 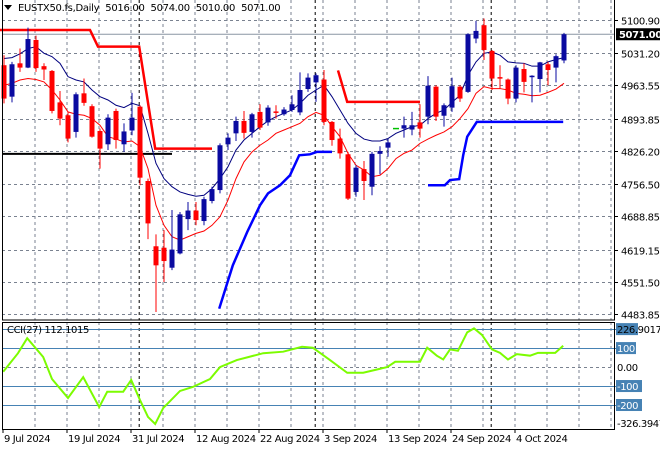 What do you see at coordinates (640, 55) in the screenshot?
I see `price-axis-label: 5031.20` at bounding box center [640, 55].